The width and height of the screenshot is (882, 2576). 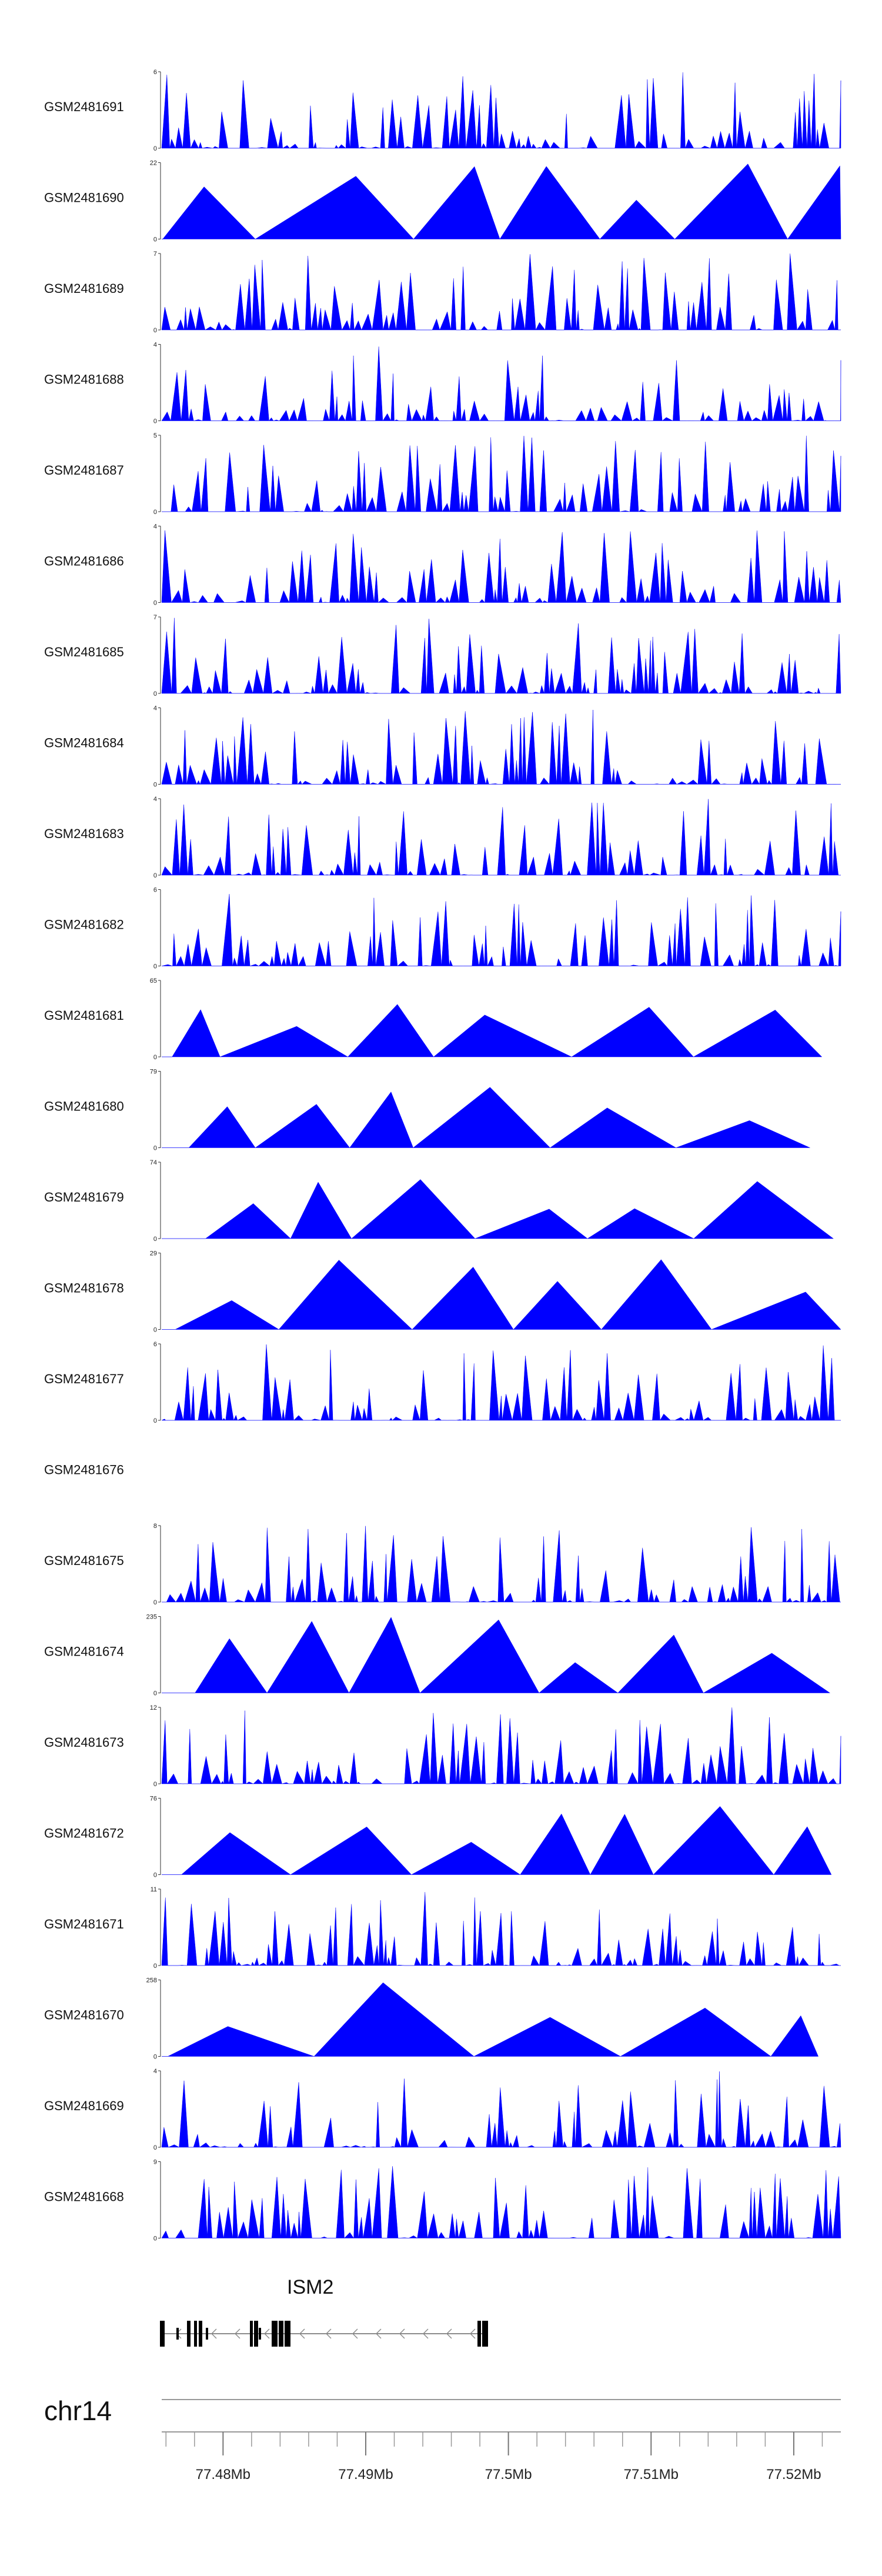 What do you see at coordinates (84, 743) in the screenshot?
I see `track-label: GSM2481684` at bounding box center [84, 743].